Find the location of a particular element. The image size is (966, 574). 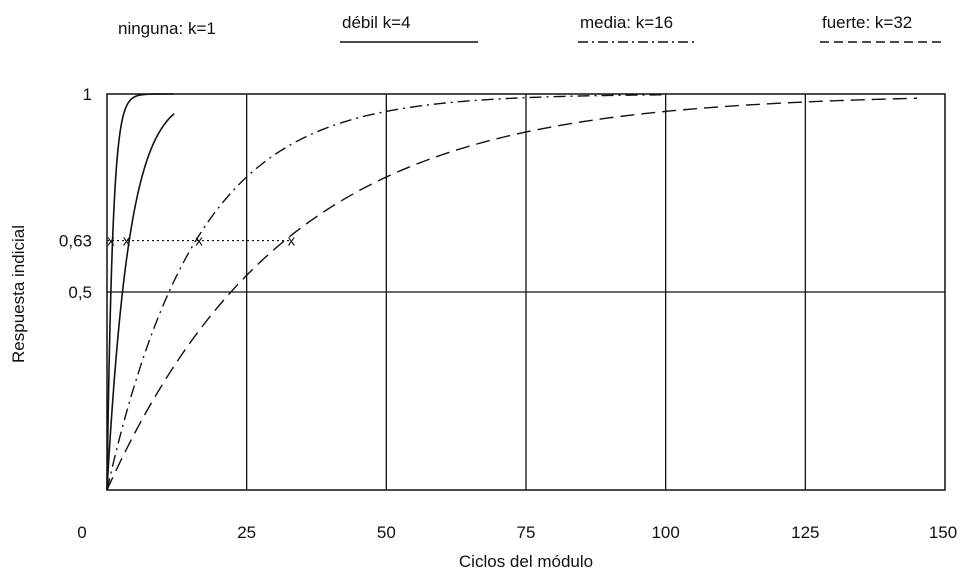

x-tick-label-2: 50 is located at coordinates (386, 532).